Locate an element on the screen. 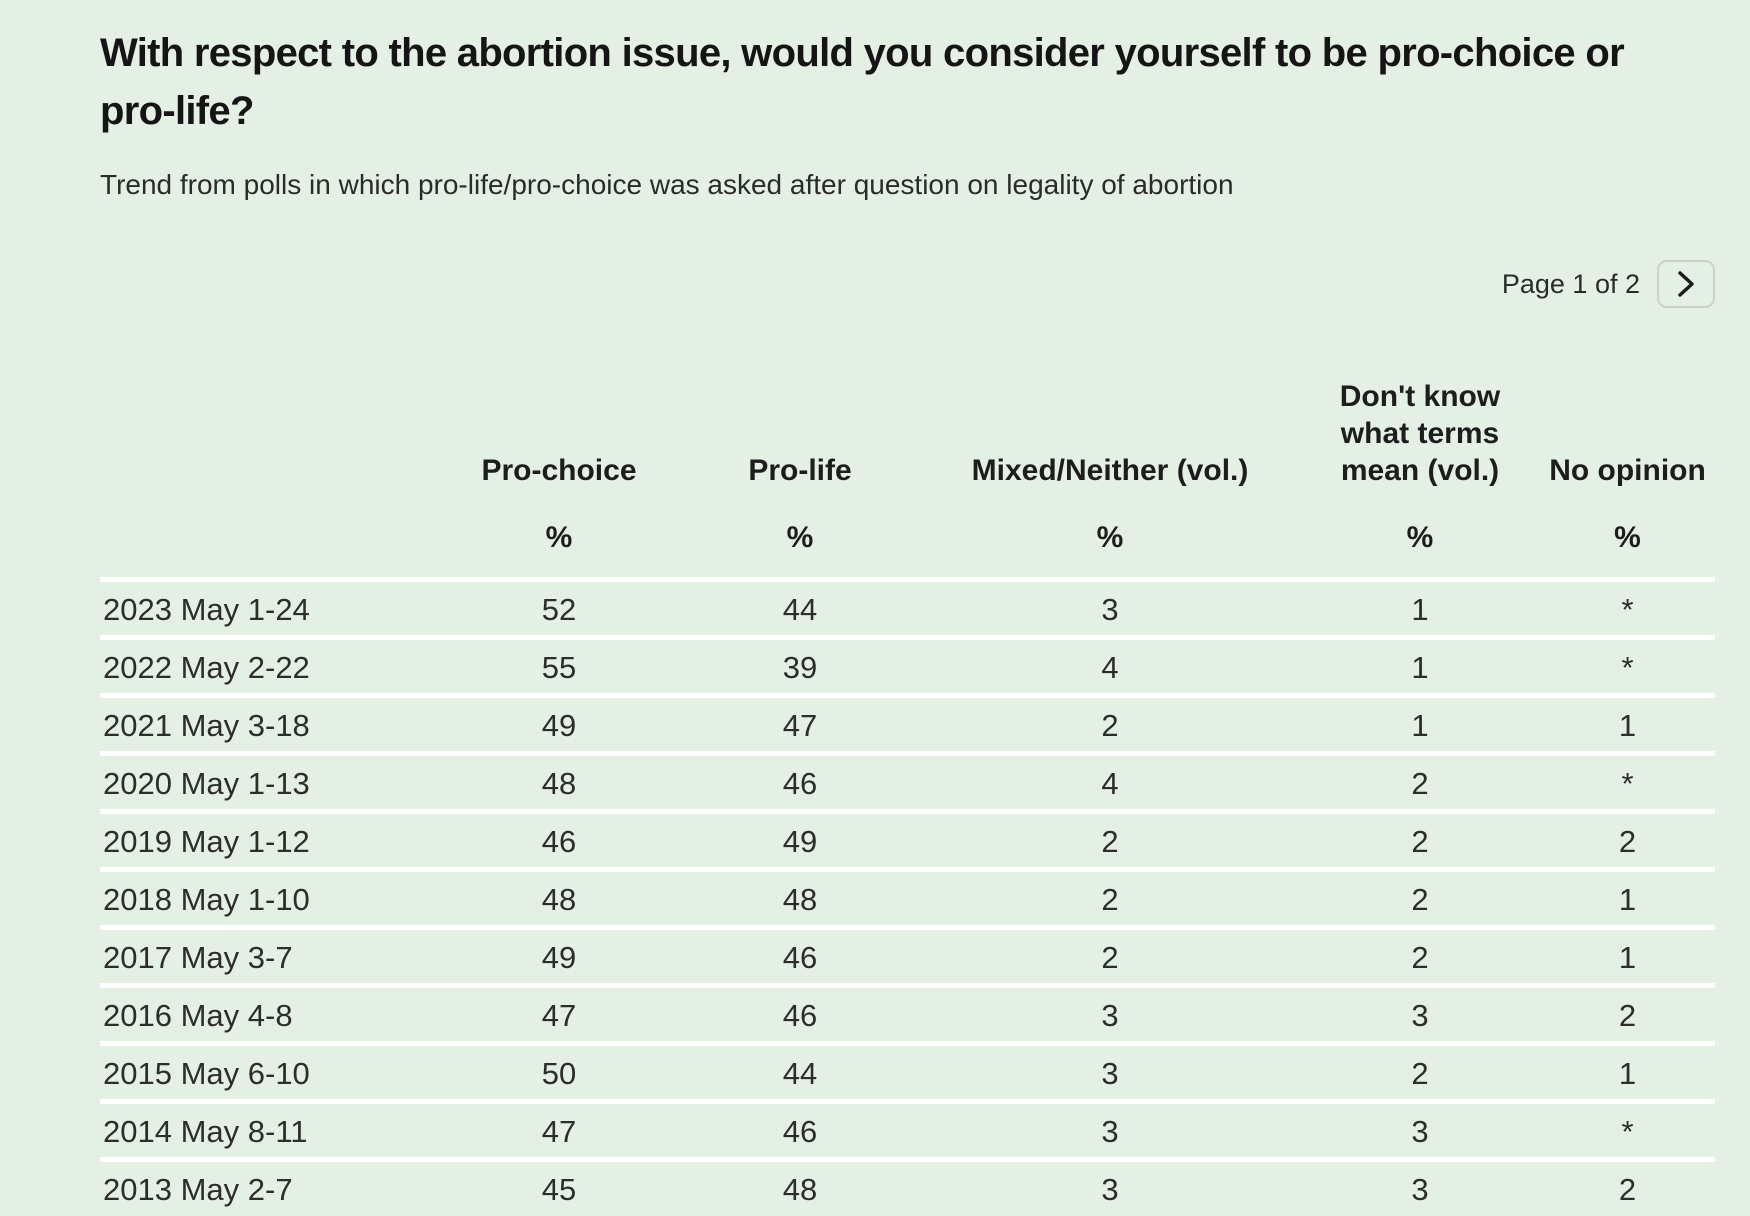 This screenshot has width=1750, height=1216. chevron-right-icon is located at coordinates (1686, 284).